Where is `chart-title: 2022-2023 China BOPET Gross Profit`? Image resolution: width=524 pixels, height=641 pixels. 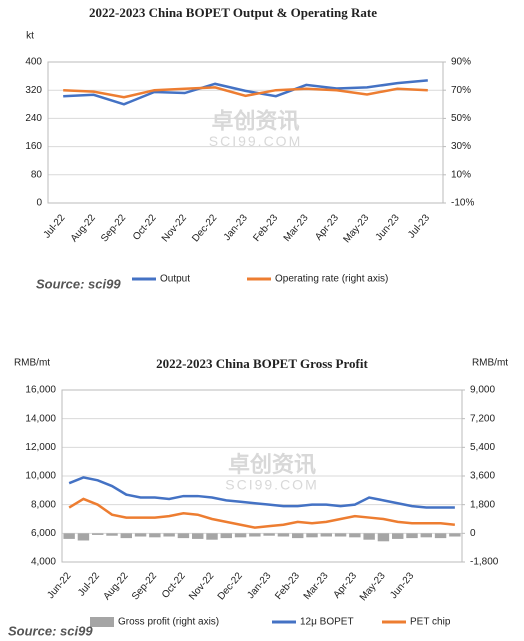
chart-title: 2022-2023 China BOPET Gross Profit is located at coordinates (262, 363).